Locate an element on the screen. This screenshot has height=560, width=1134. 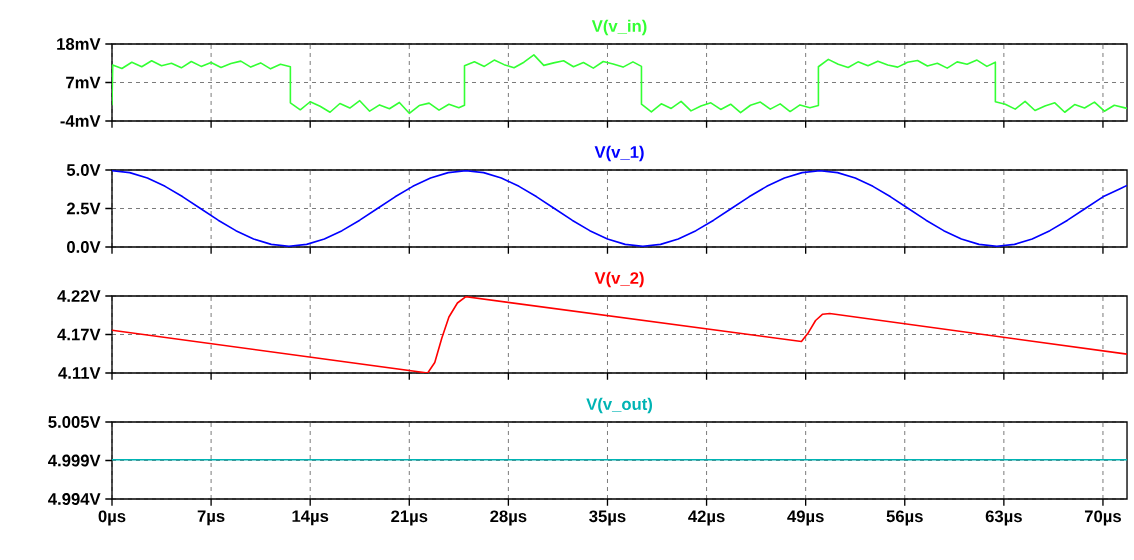
x-tick-label: 14µs is located at coordinates (310, 518).